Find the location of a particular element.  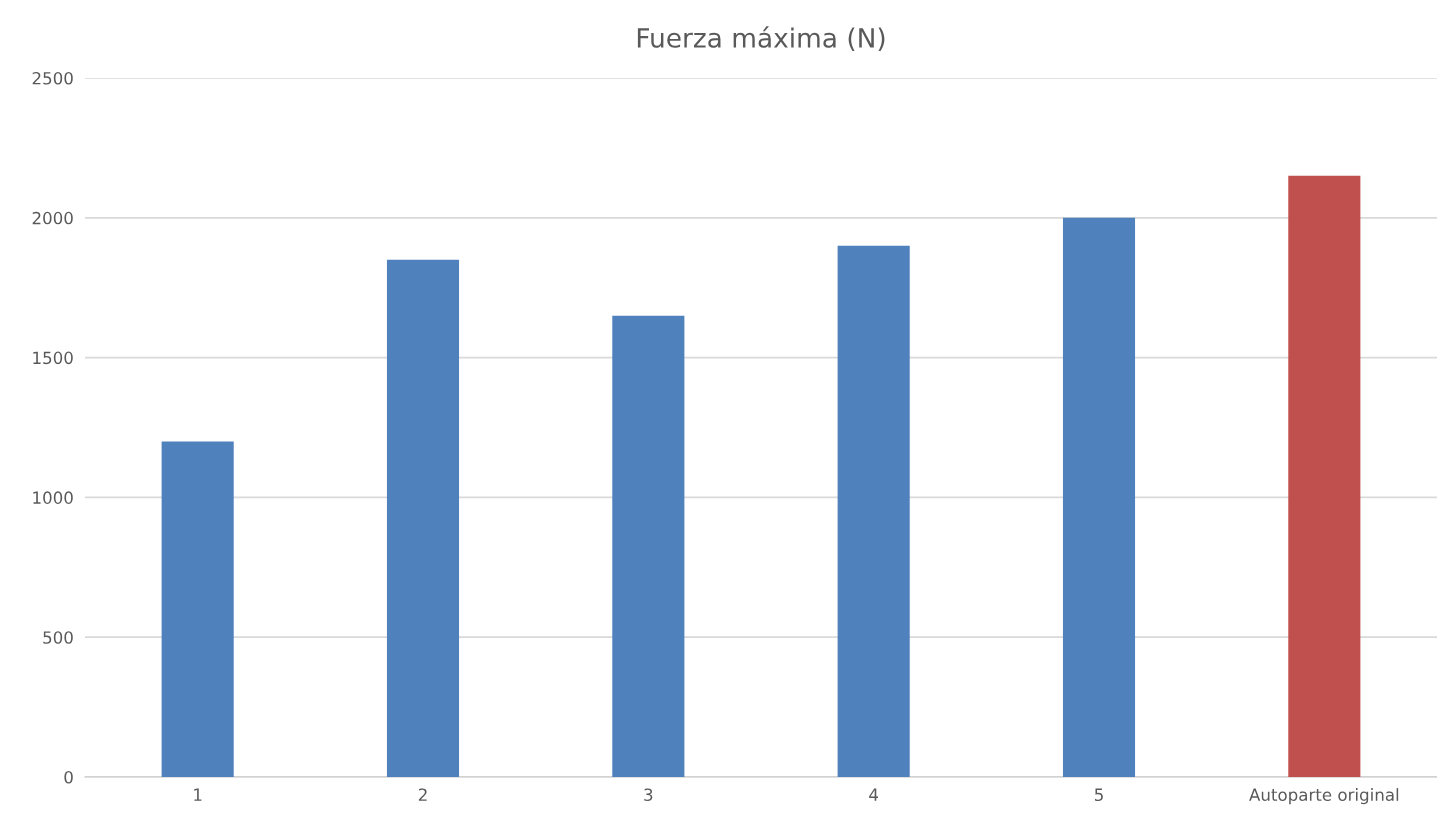

y-tick-label: 1500 is located at coordinates (53, 358).